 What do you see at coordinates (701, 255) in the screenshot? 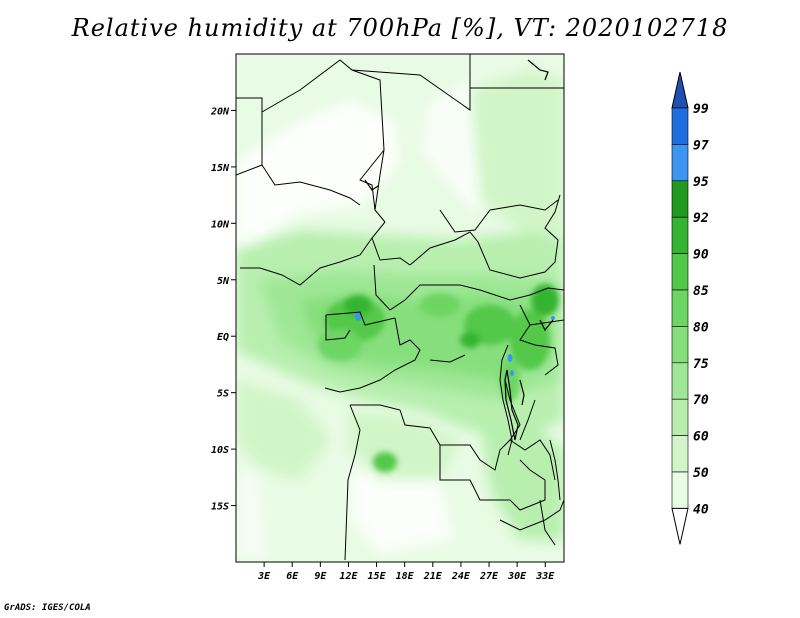
I see `colorbar-label: 90` at bounding box center [701, 255].